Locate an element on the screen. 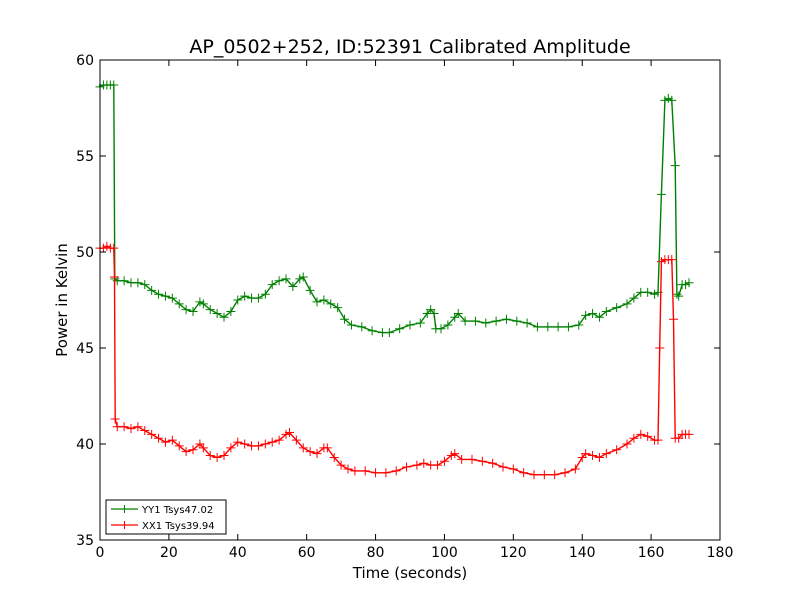 Image resolution: width=800 pixels, height=600 pixels. x-tick-label: 100 is located at coordinates (444, 553).